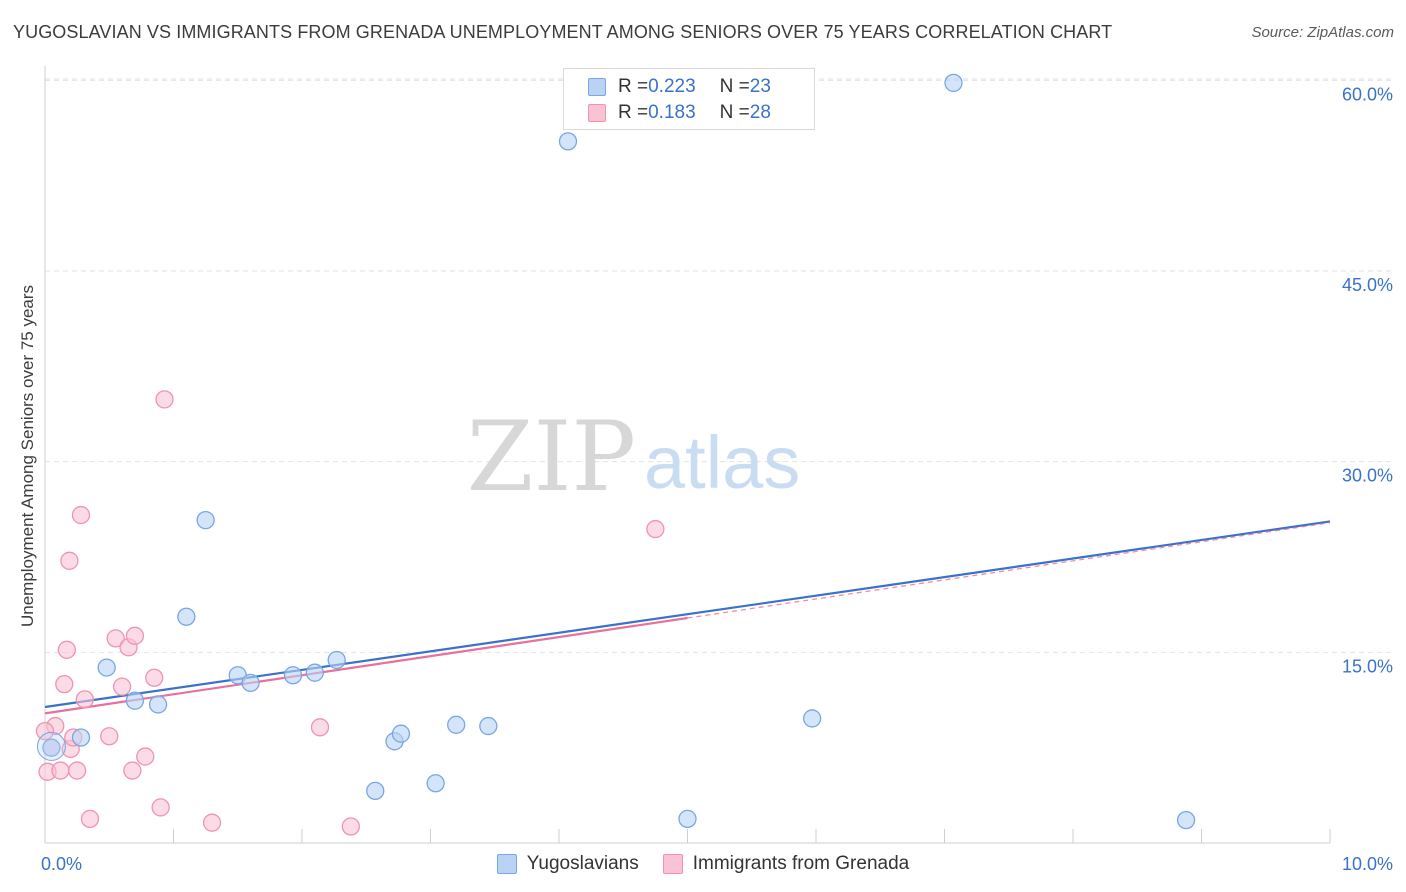 The width and height of the screenshot is (1406, 892). Describe the element at coordinates (27, 456) in the screenshot. I see `y-axis-label: Unemployment Among Seniors over 75 years` at that location.